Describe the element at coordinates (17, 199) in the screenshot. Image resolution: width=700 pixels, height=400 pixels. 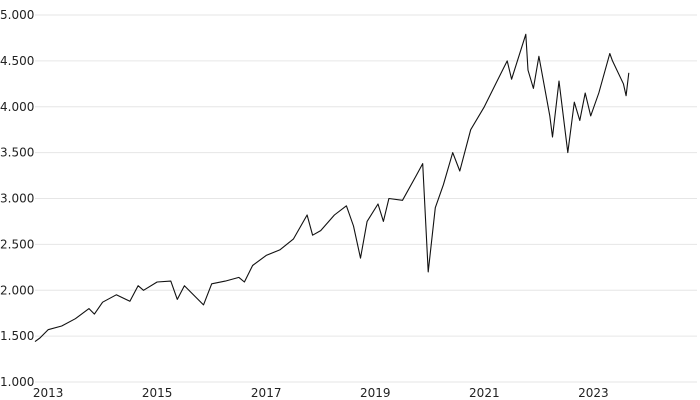
I see `y-tick-label: 3.000` at that location.